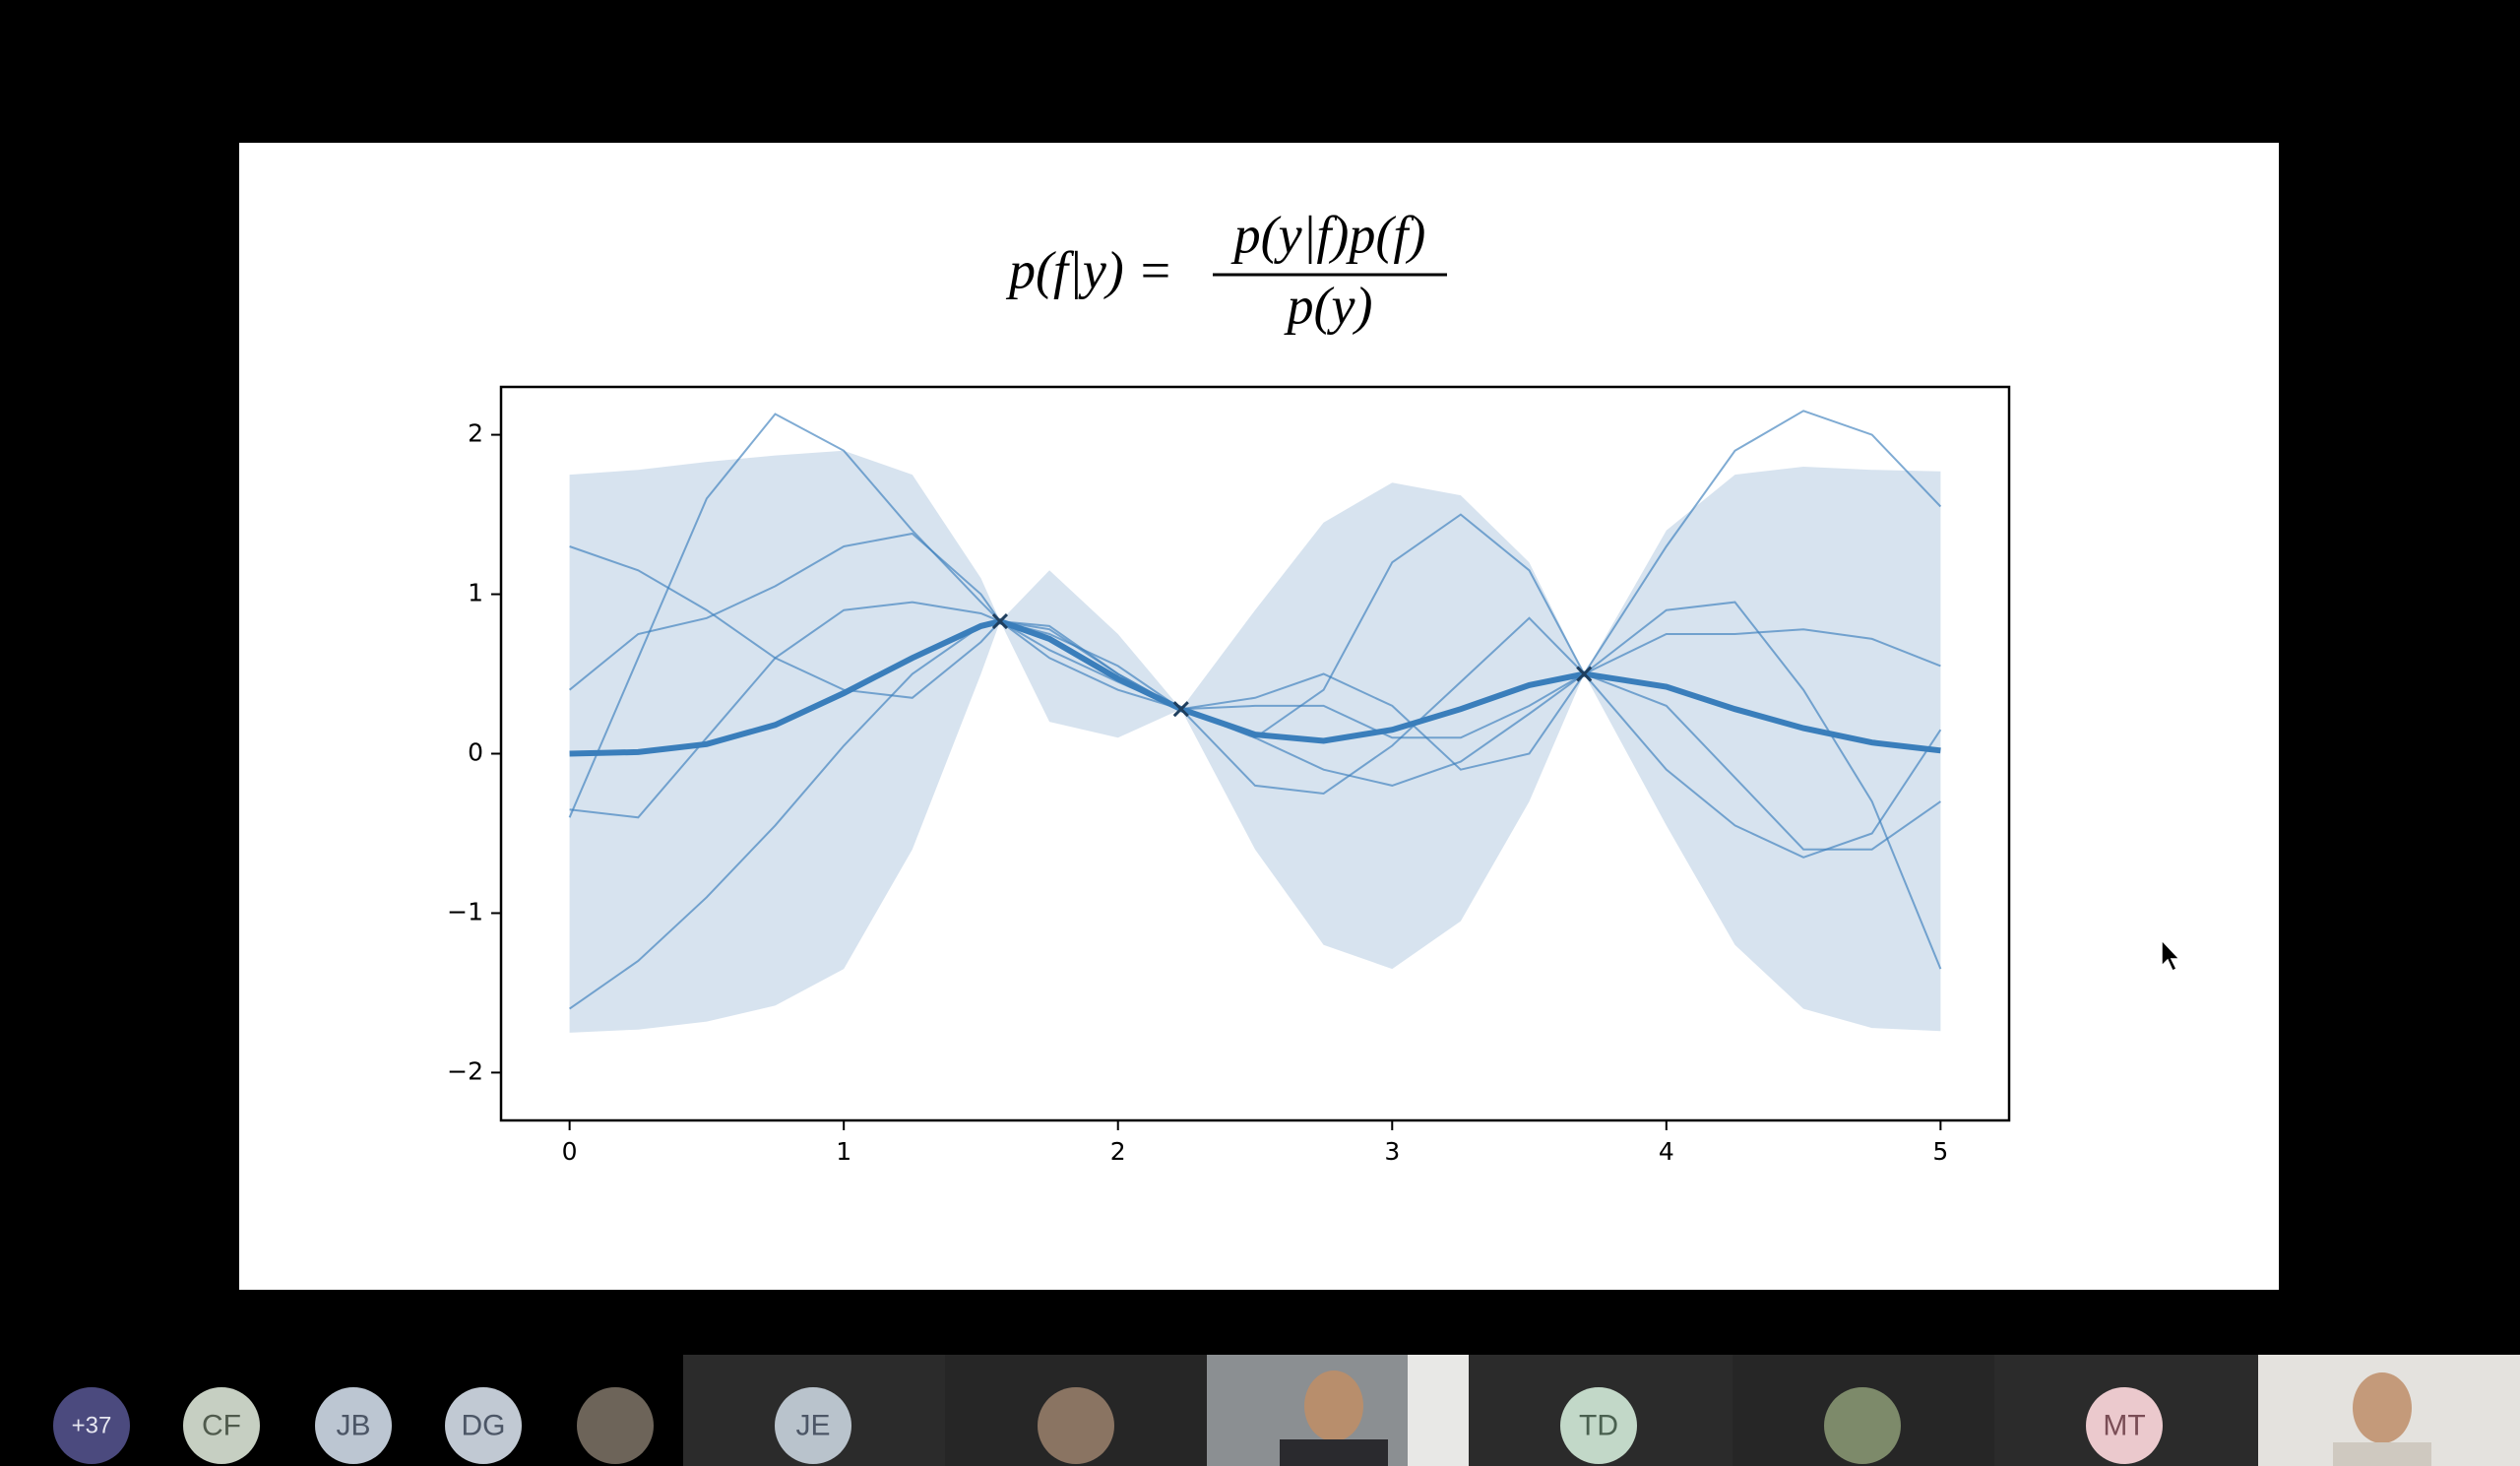  What do you see at coordinates (843, 1151) in the screenshot?
I see `x-tick-label: 1` at bounding box center [843, 1151].